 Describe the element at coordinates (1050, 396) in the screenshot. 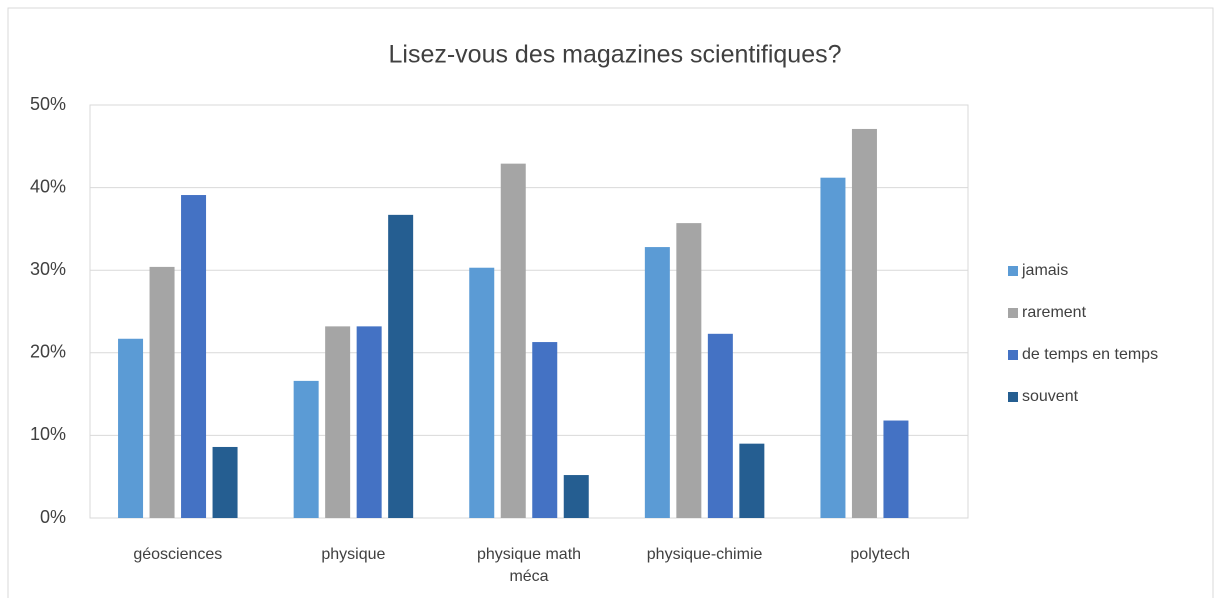

I see `legend-label: souvent` at that location.